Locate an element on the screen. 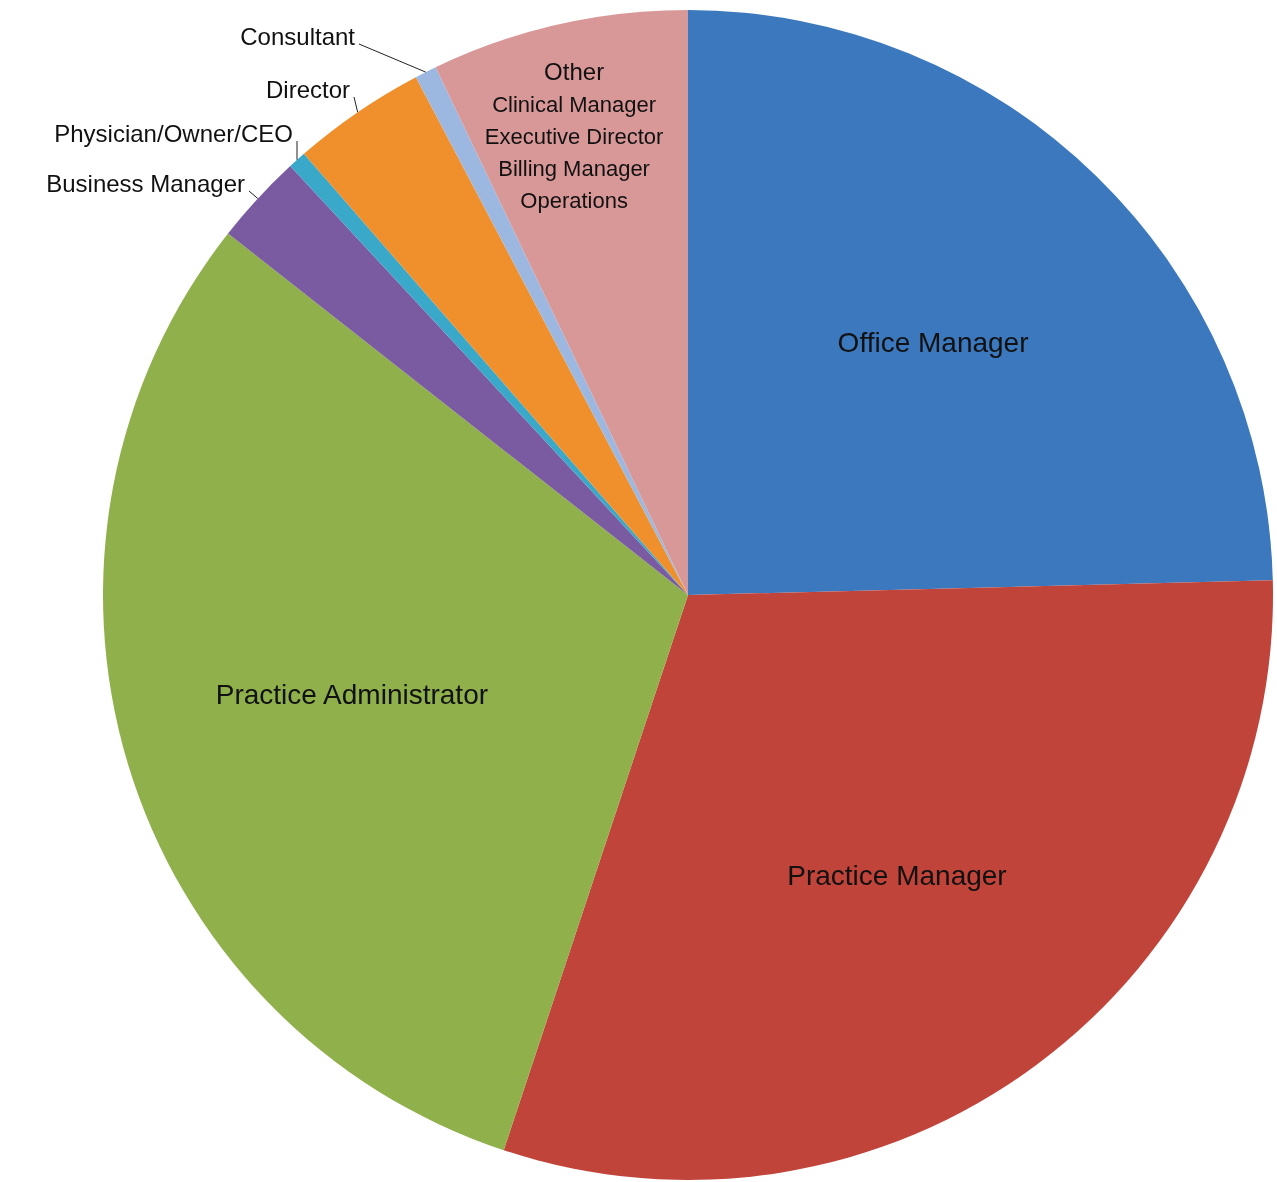 The height and width of the screenshot is (1182, 1277). slice-label: Other is located at coordinates (574, 71).